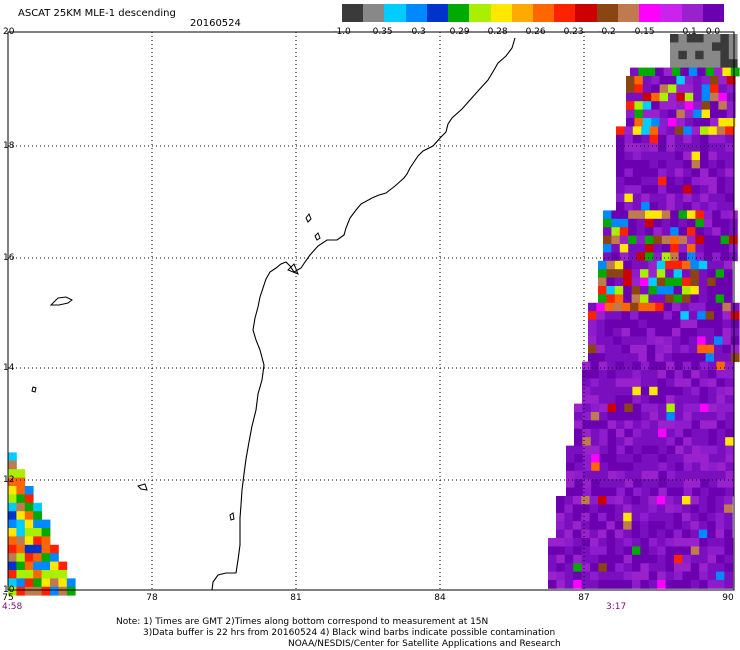 Image resolution: width=740 pixels, height=650 pixels. What do you see at coordinates (8, 598) in the screenshot?
I see `longitude-tick-label: 75` at bounding box center [8, 598].